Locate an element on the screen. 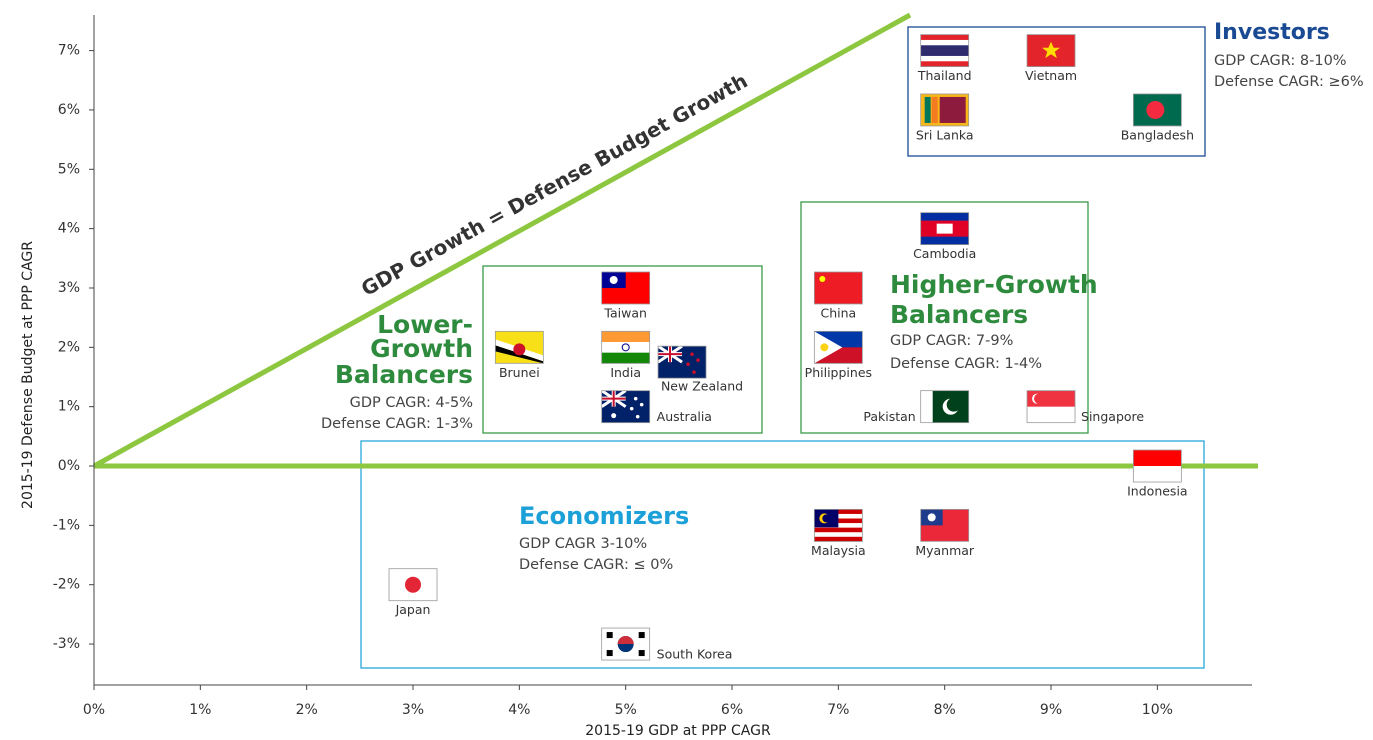  point-label: India is located at coordinates (625, 372).